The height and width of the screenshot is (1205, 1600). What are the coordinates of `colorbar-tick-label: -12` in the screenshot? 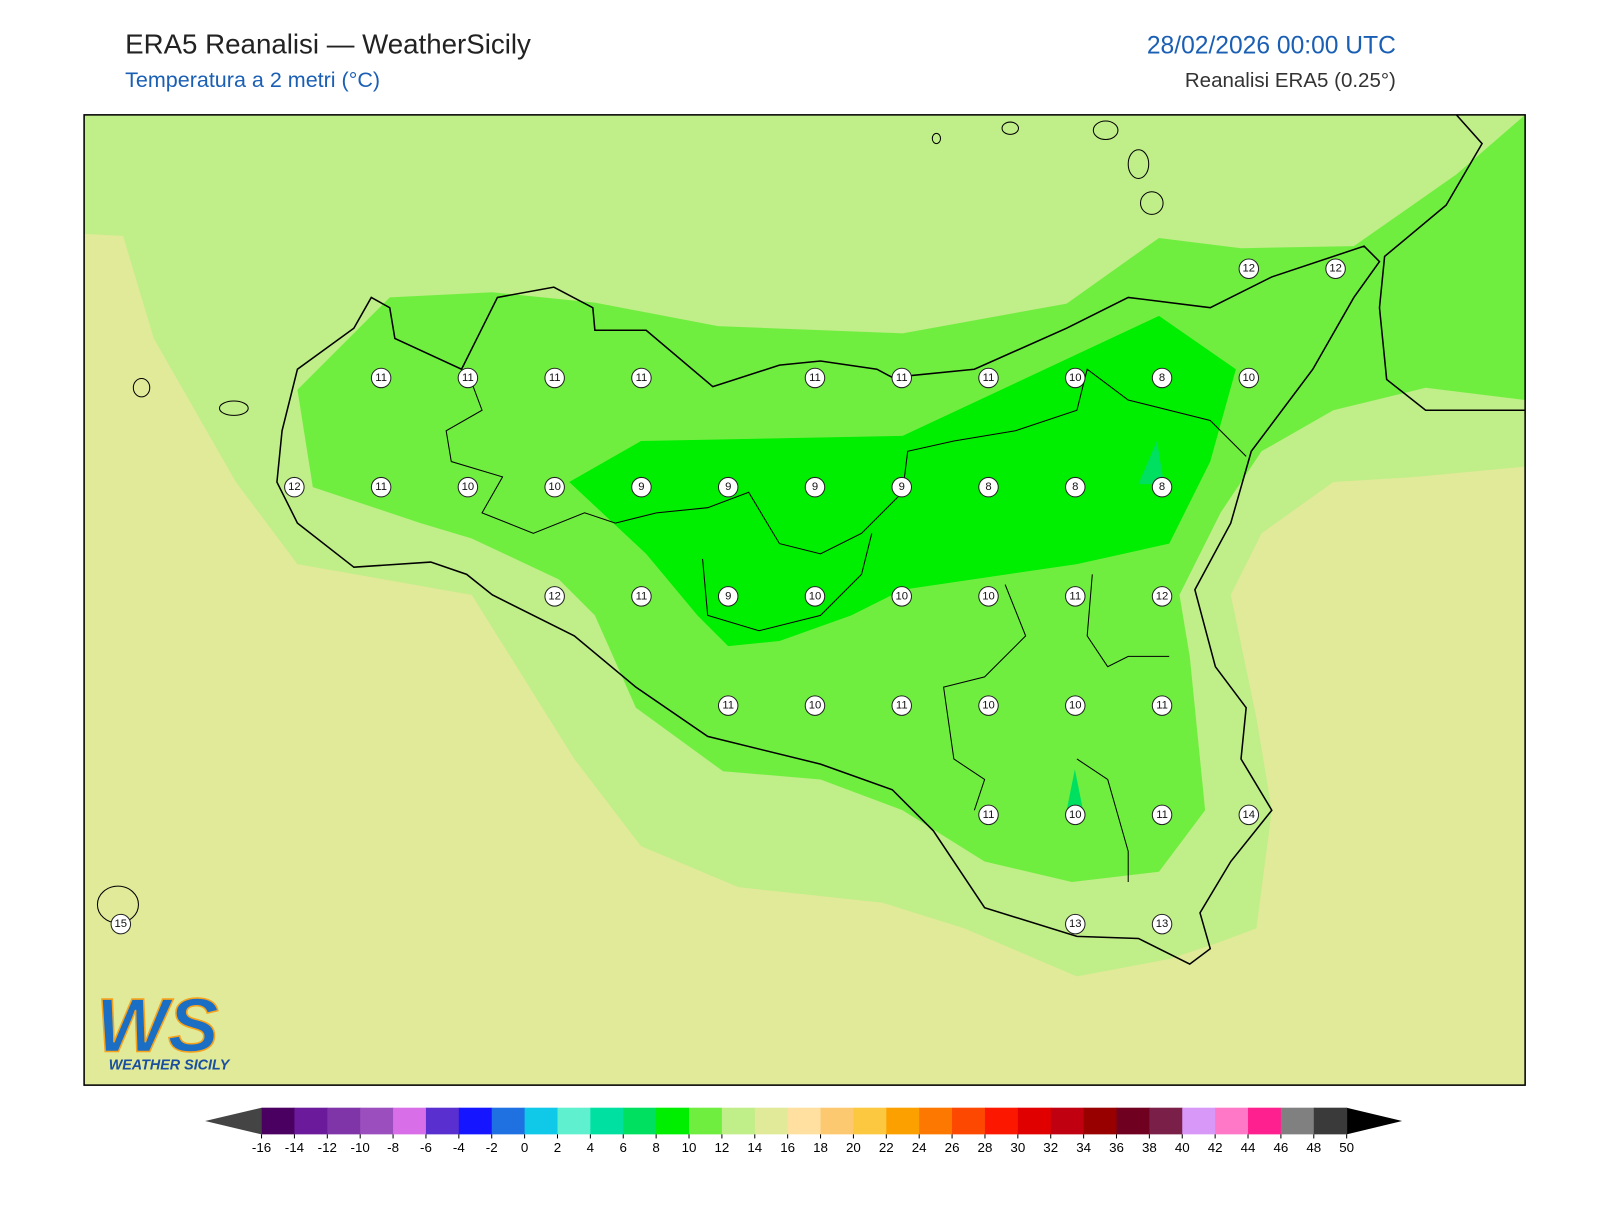 It's located at (327, 1147).